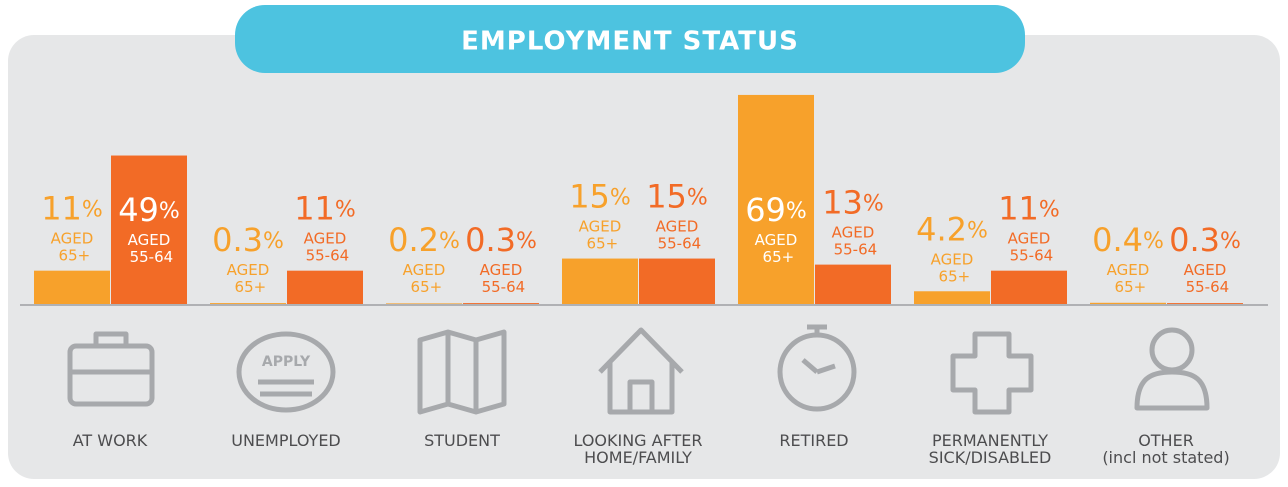 The height and width of the screenshot is (487, 1288). I want to click on chart-title: EMPLOYMENT STATUS, so click(630, 42).